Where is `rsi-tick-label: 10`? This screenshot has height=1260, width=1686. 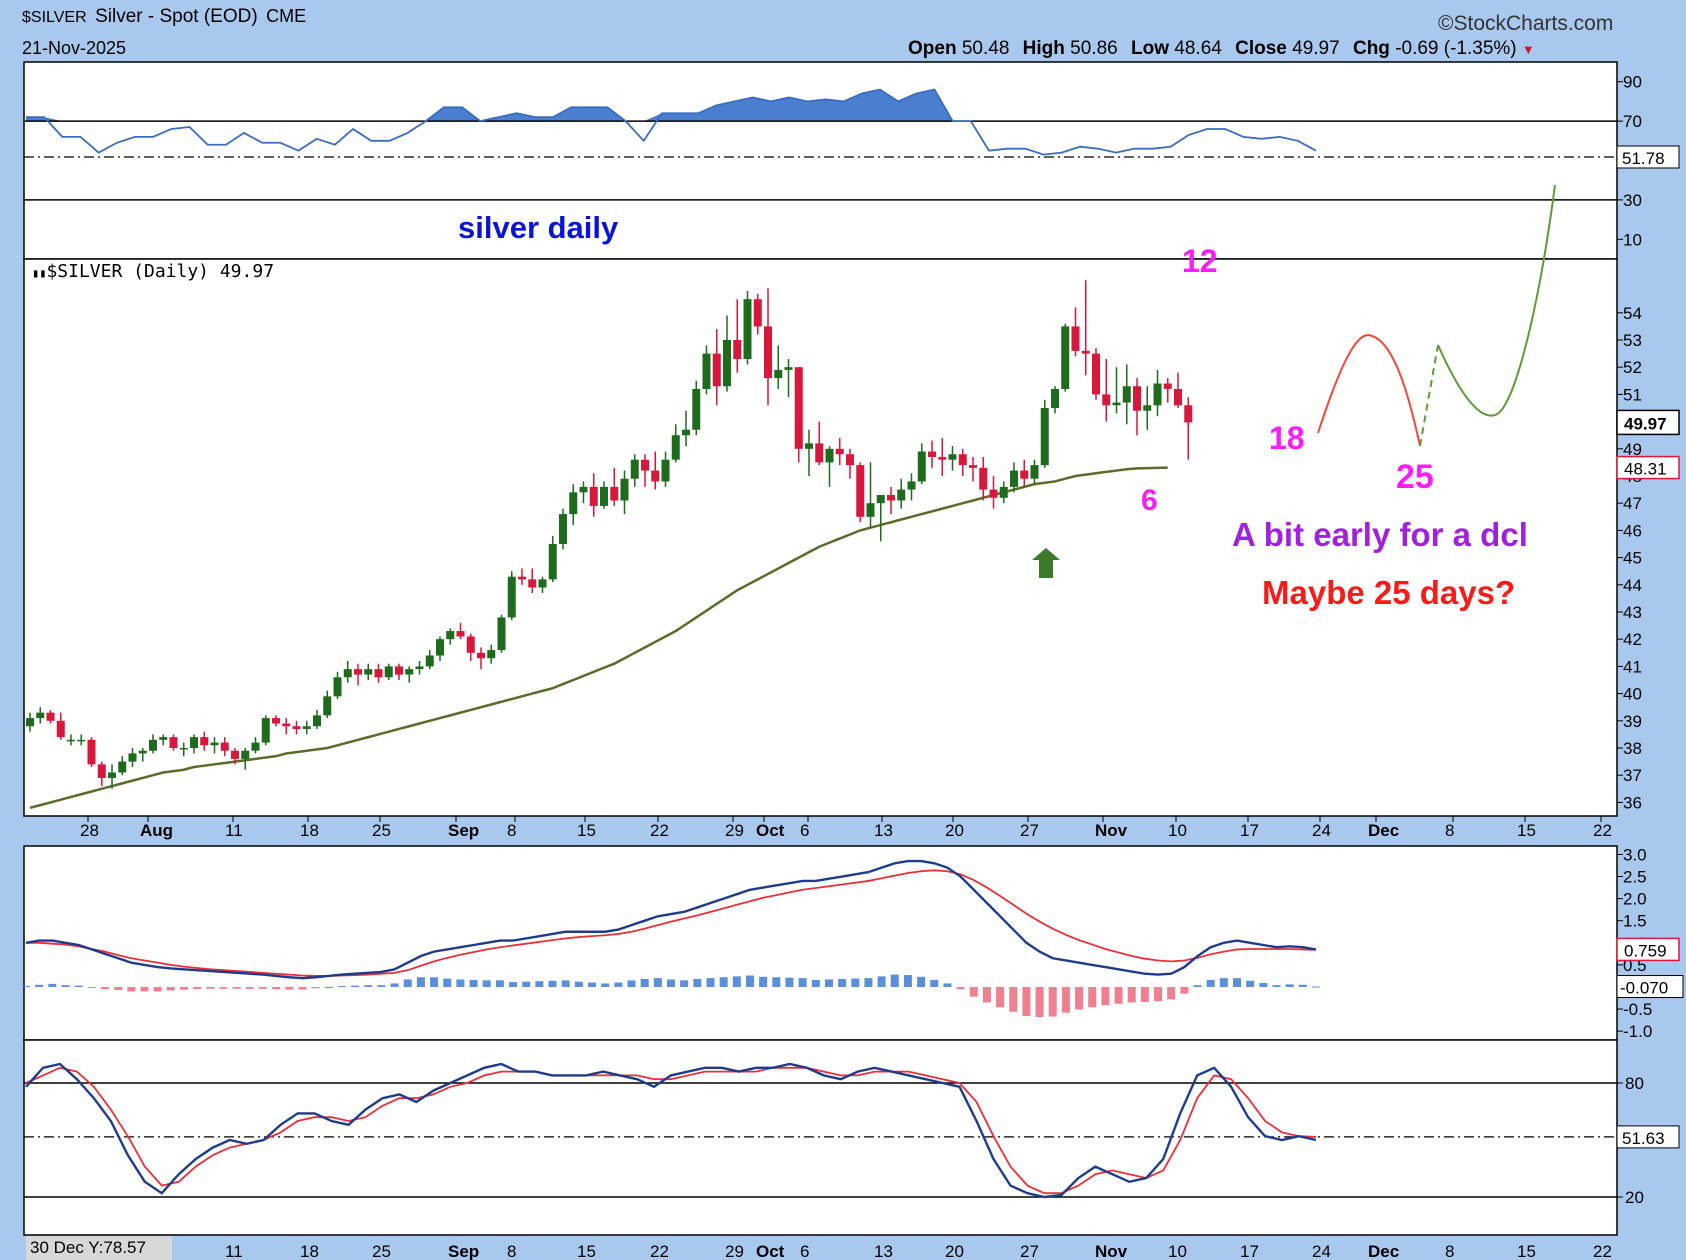 rsi-tick-label: 10 is located at coordinates (1632, 239).